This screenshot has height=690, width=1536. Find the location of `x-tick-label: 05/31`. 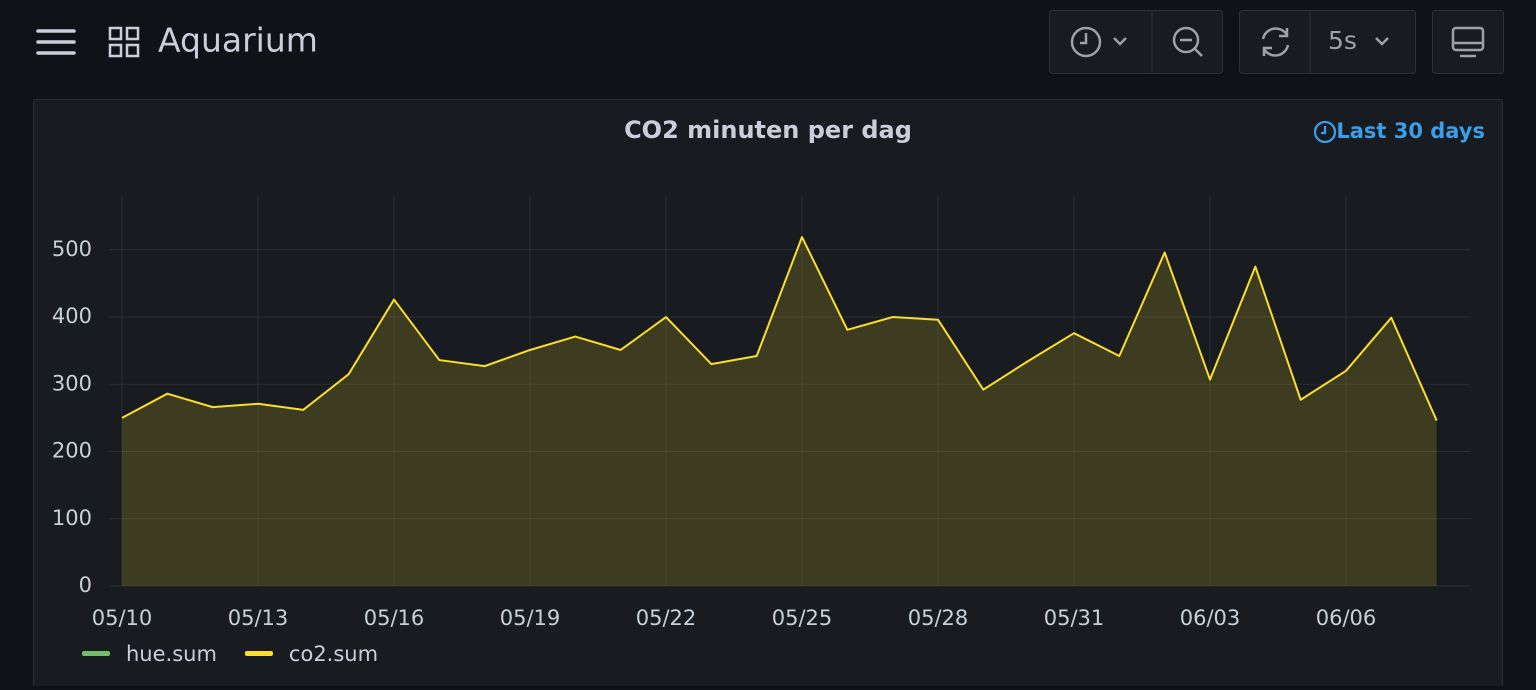

x-tick-label: 05/31 is located at coordinates (1074, 618).